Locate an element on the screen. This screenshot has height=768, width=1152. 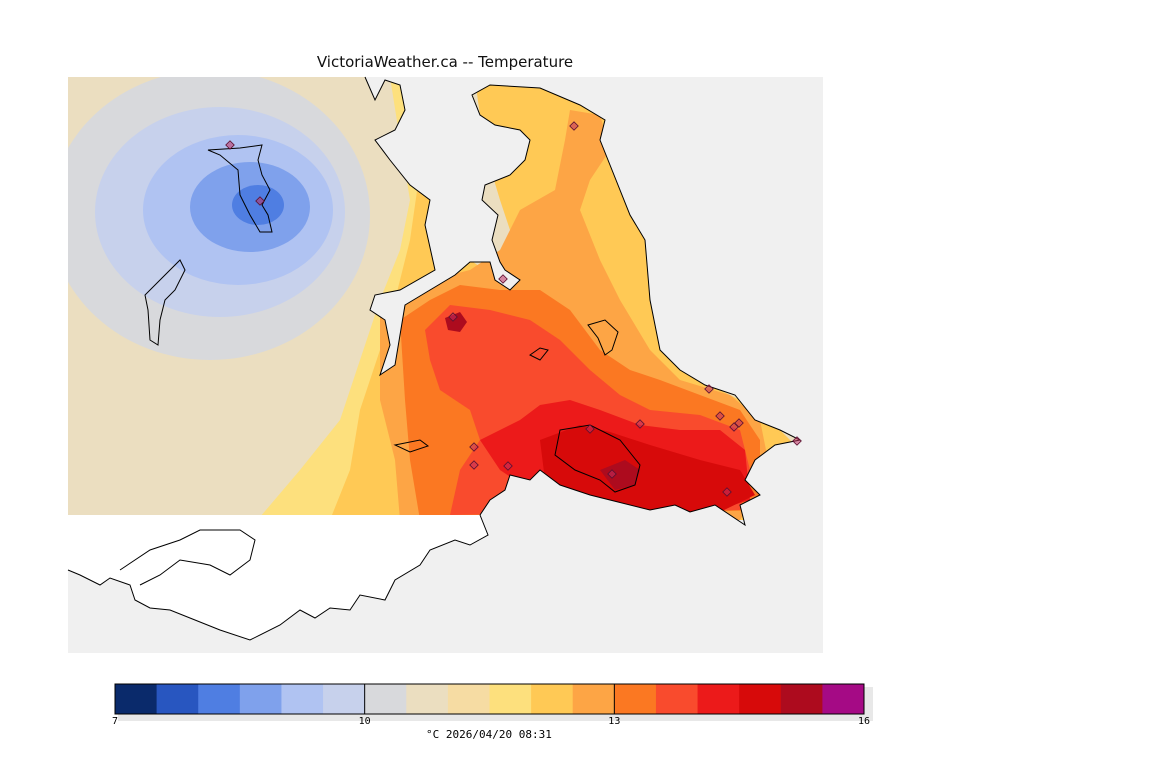
legend-tick-label: 13 is located at coordinates (614, 721).